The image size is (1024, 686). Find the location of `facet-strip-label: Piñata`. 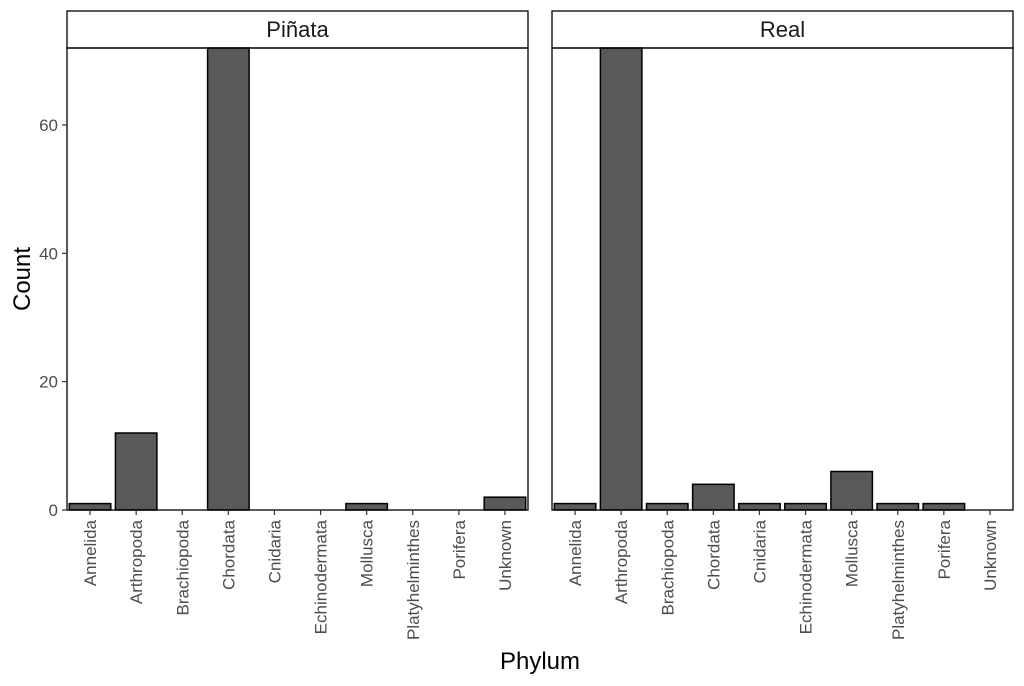

facet-strip-label: Piñata is located at coordinates (297, 29).